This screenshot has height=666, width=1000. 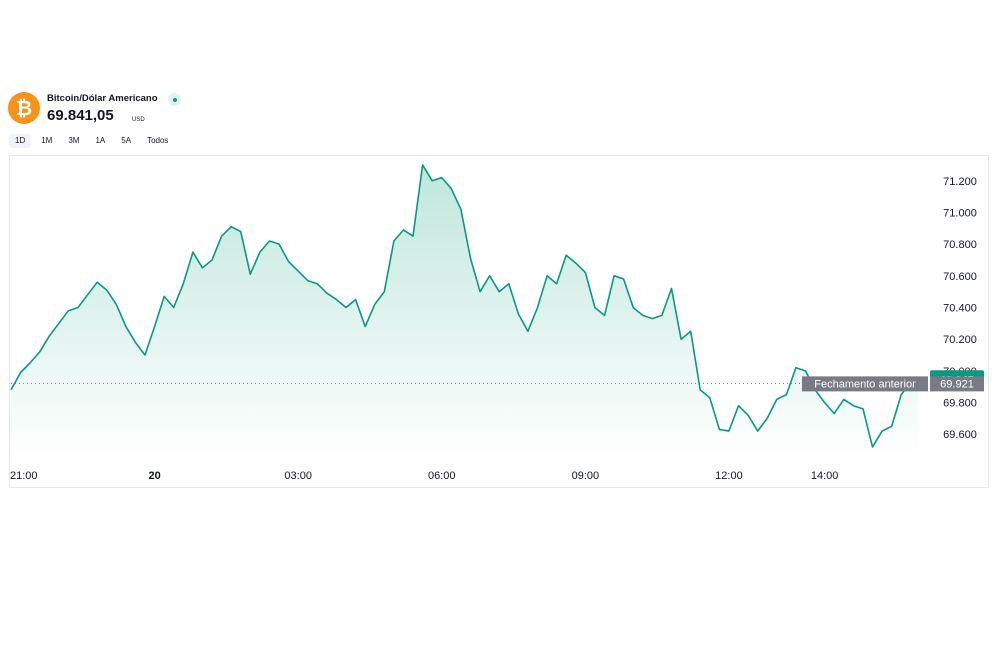 What do you see at coordinates (47, 140) in the screenshot?
I see `range-1m-button: 1M` at bounding box center [47, 140].